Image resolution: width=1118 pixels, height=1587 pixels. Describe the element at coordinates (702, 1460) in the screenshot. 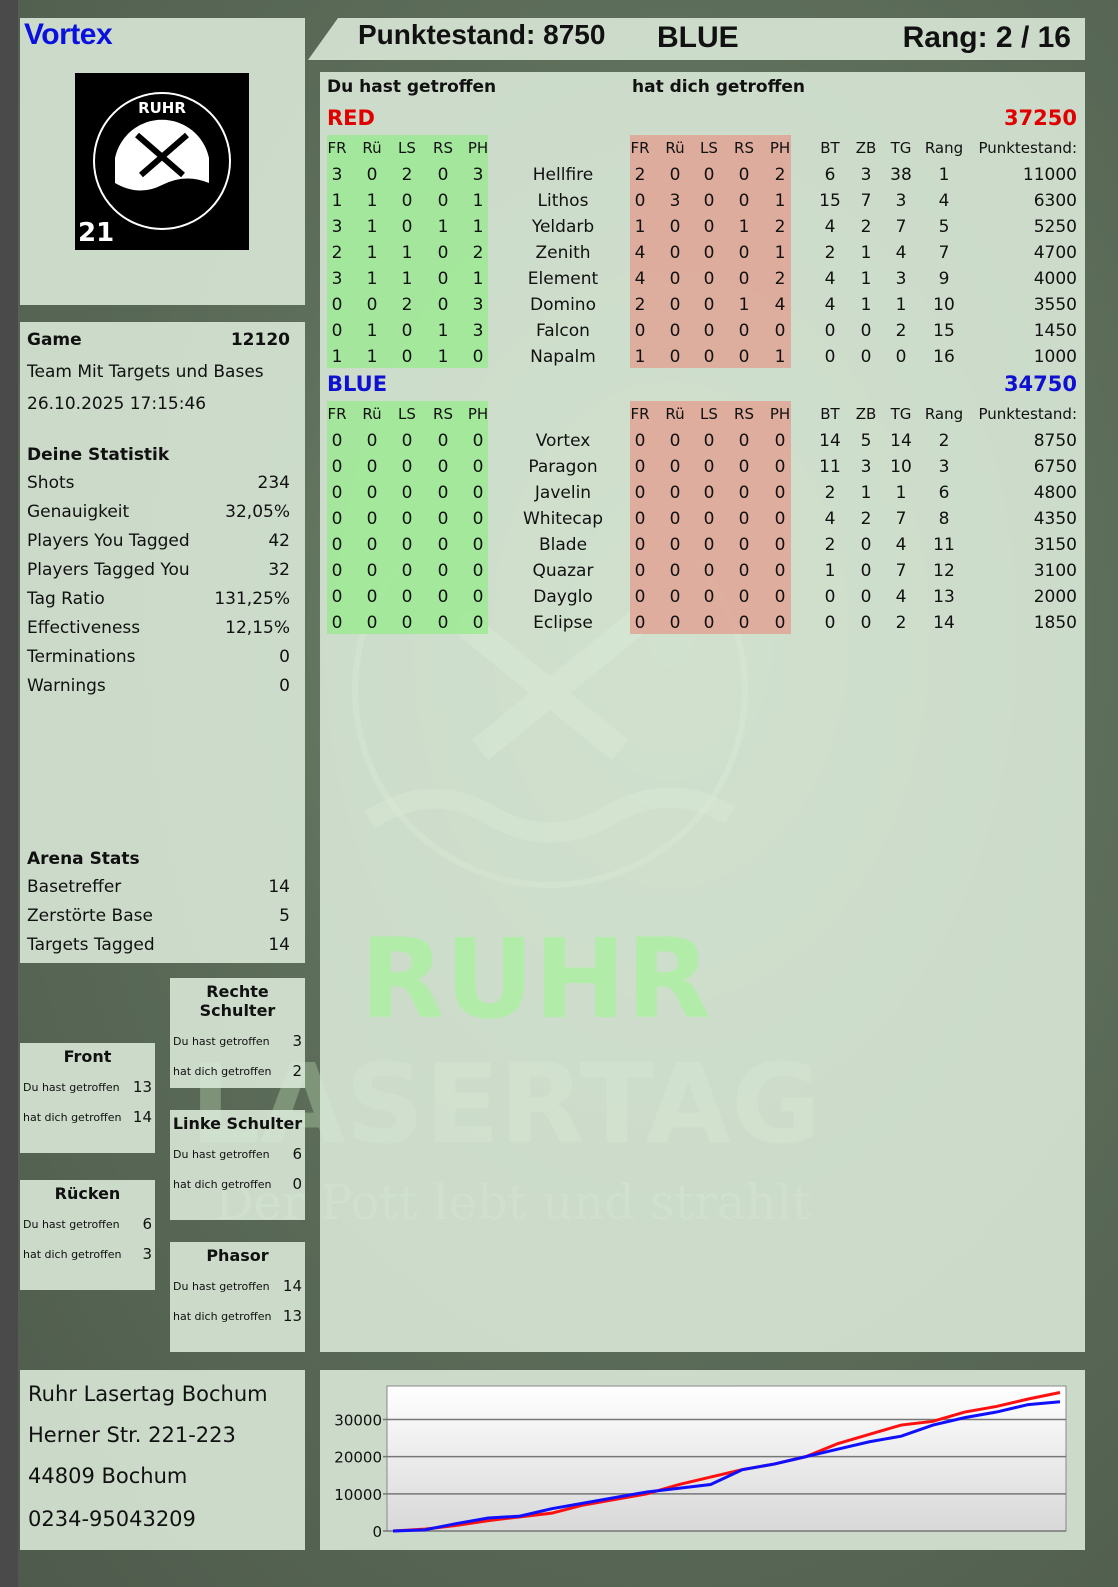

I see `score-chart-panel: 0 10000 20000 30000` at that location.